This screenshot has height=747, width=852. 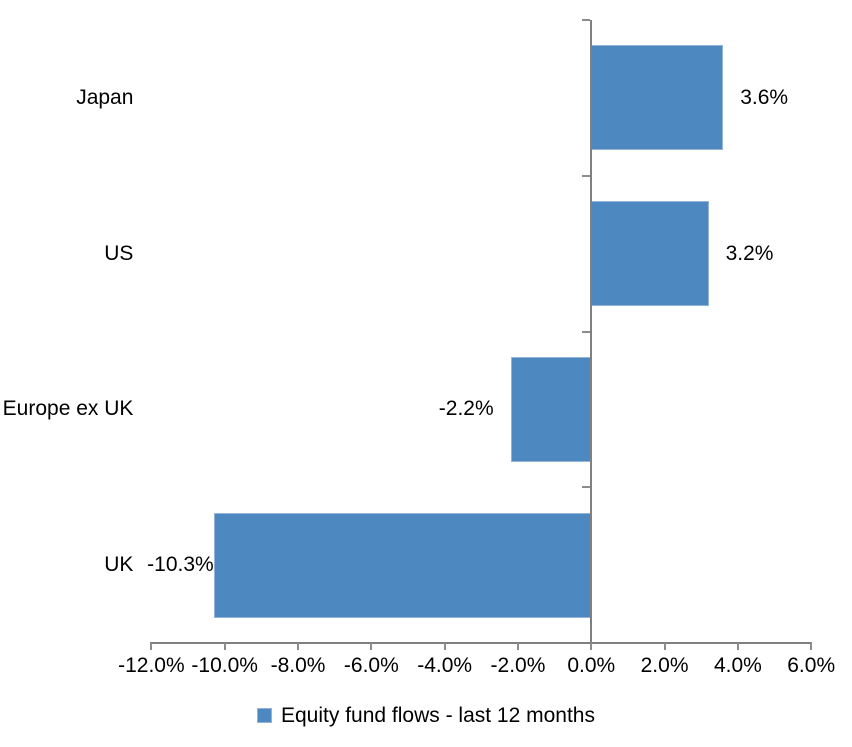 What do you see at coordinates (551, 409) in the screenshot?
I see `bar-europe-ex-uk` at bounding box center [551, 409].